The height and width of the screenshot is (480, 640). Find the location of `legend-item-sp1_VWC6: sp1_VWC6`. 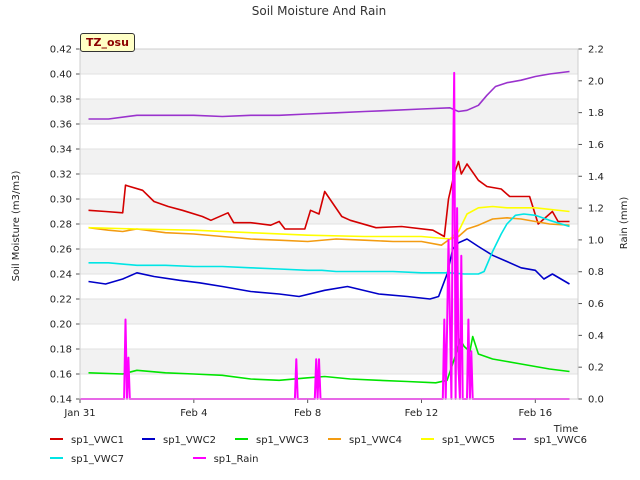

legend-item-sp1_VWC6: sp1_VWC6 is located at coordinates (550, 441).